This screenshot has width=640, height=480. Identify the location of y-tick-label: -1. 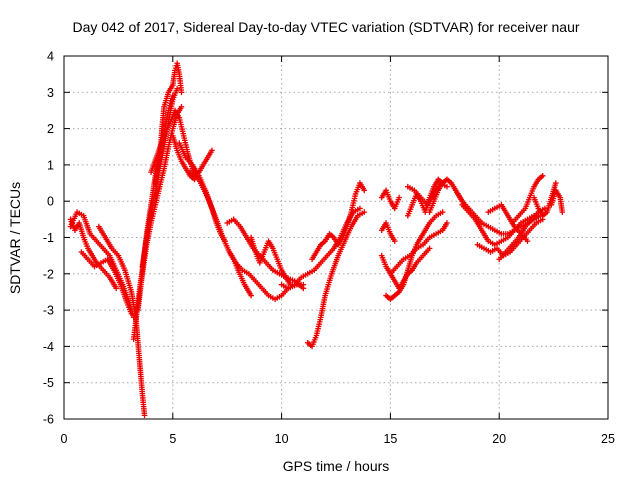
(48, 238).